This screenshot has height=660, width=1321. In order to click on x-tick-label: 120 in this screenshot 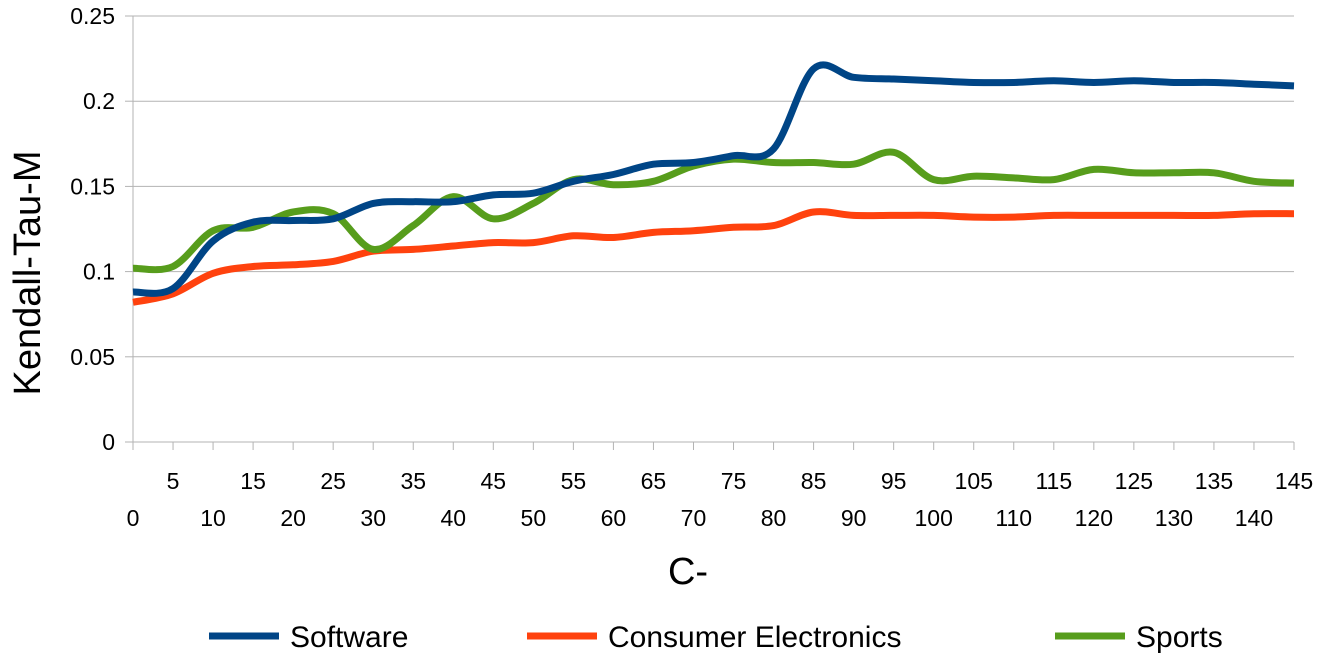, I will do `click(1094, 518)`.